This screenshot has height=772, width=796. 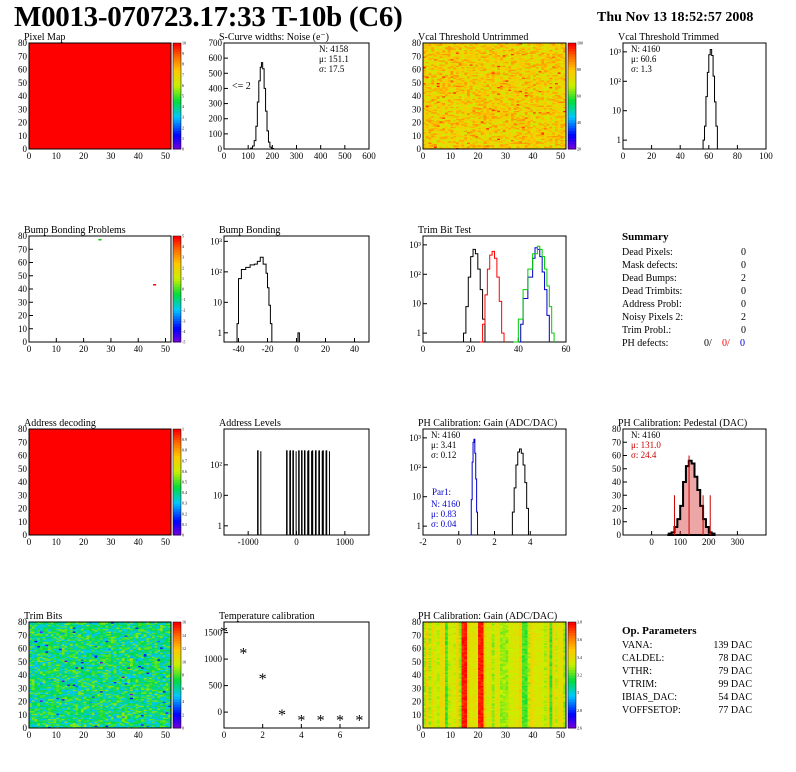 What do you see at coordinates (534, 156) in the screenshot?
I see `x-tick-label: 40` at bounding box center [534, 156].